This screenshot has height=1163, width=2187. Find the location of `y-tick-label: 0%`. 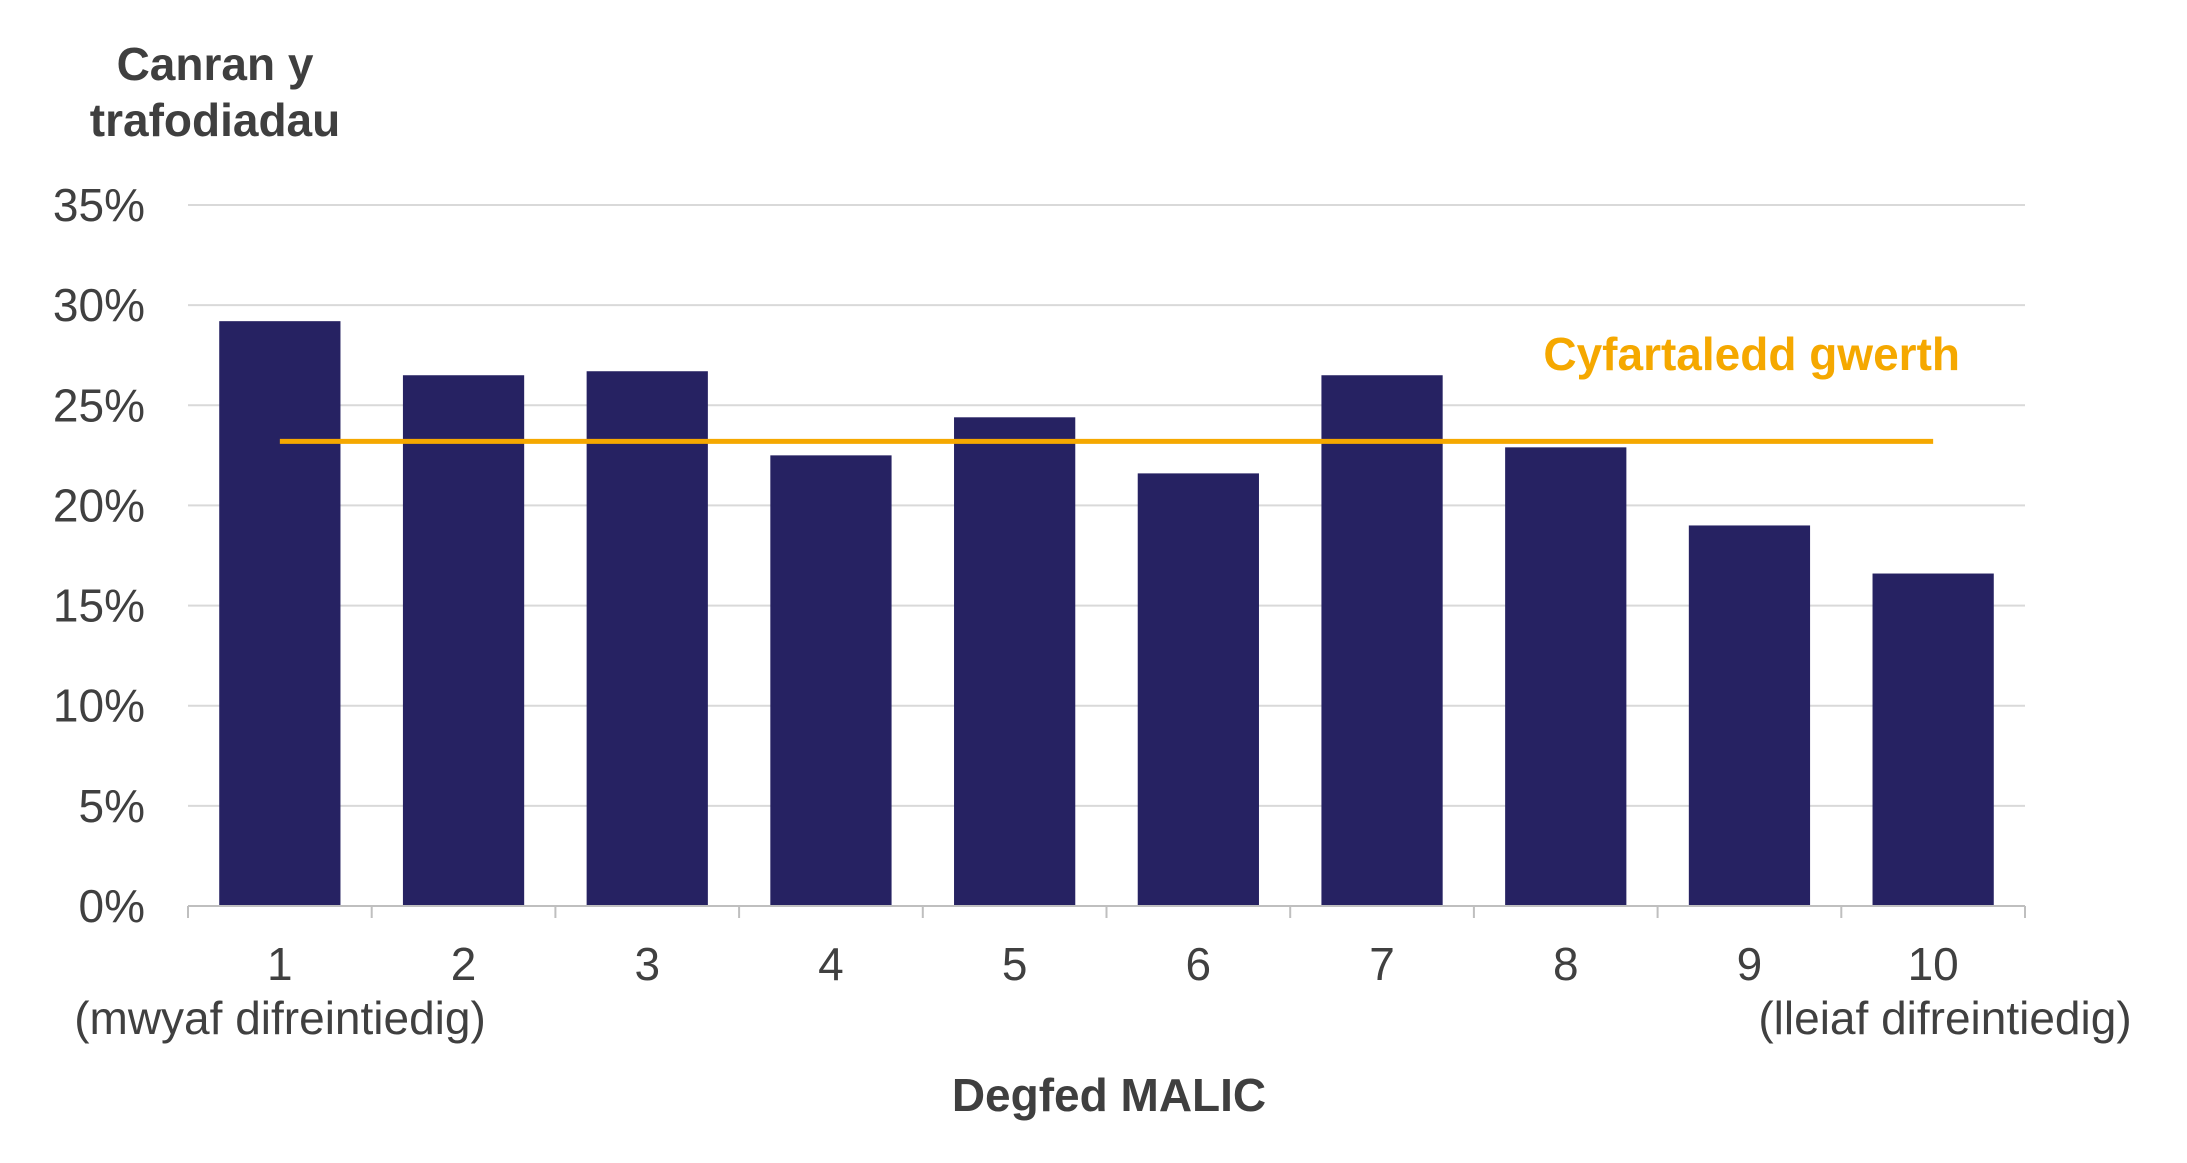

y-tick-label: 0% is located at coordinates (112, 906).